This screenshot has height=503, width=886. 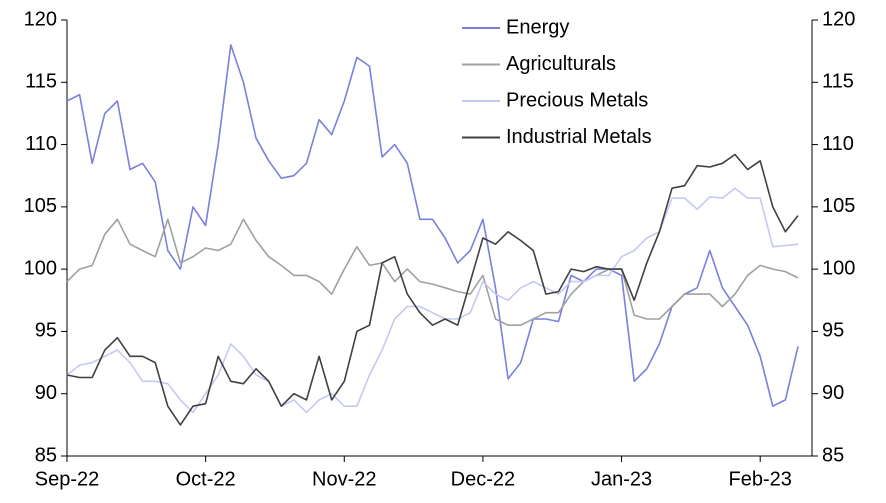 What do you see at coordinates (46, 331) in the screenshot?
I see `y-tick-label: 95` at bounding box center [46, 331].